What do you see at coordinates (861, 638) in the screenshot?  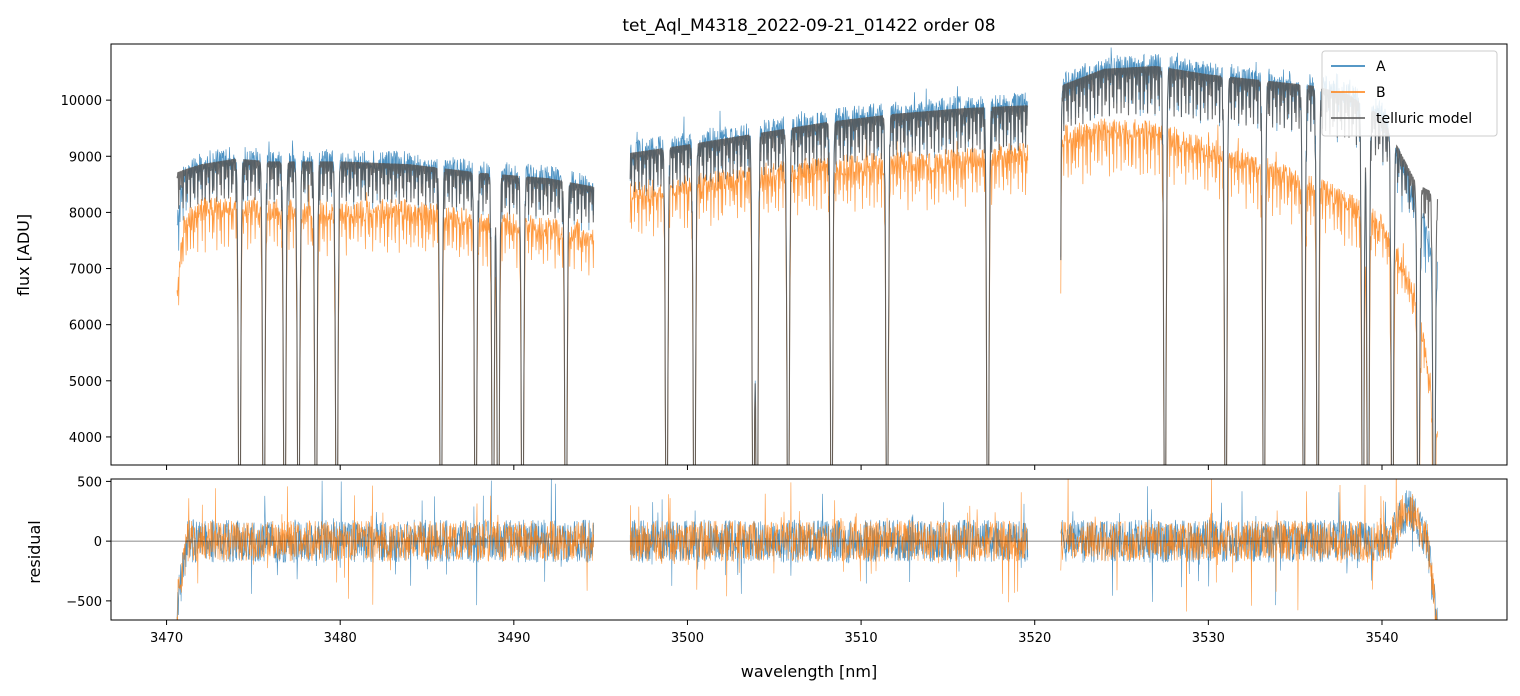 I see `x-tick-label: 3510` at bounding box center [861, 638].